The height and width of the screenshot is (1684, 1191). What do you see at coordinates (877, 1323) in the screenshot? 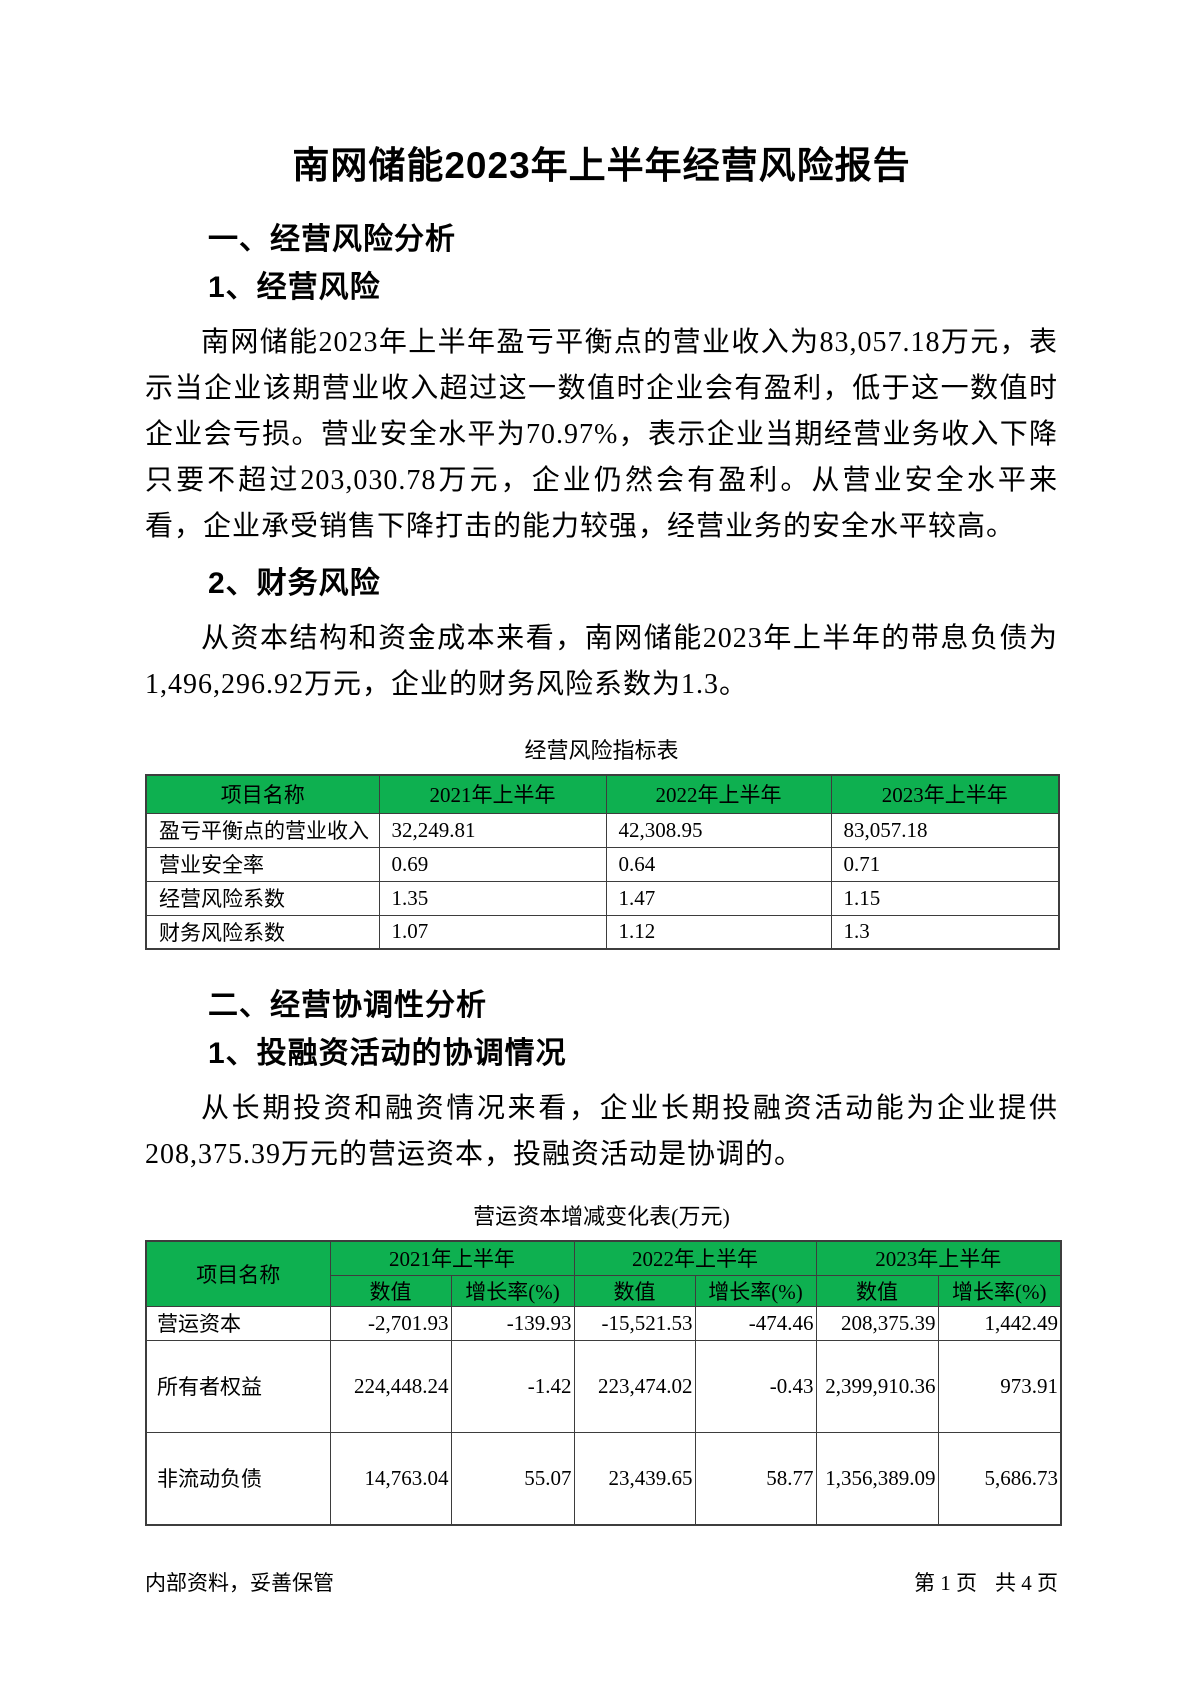
I see `cell-value: 208,375.39` at bounding box center [877, 1323].